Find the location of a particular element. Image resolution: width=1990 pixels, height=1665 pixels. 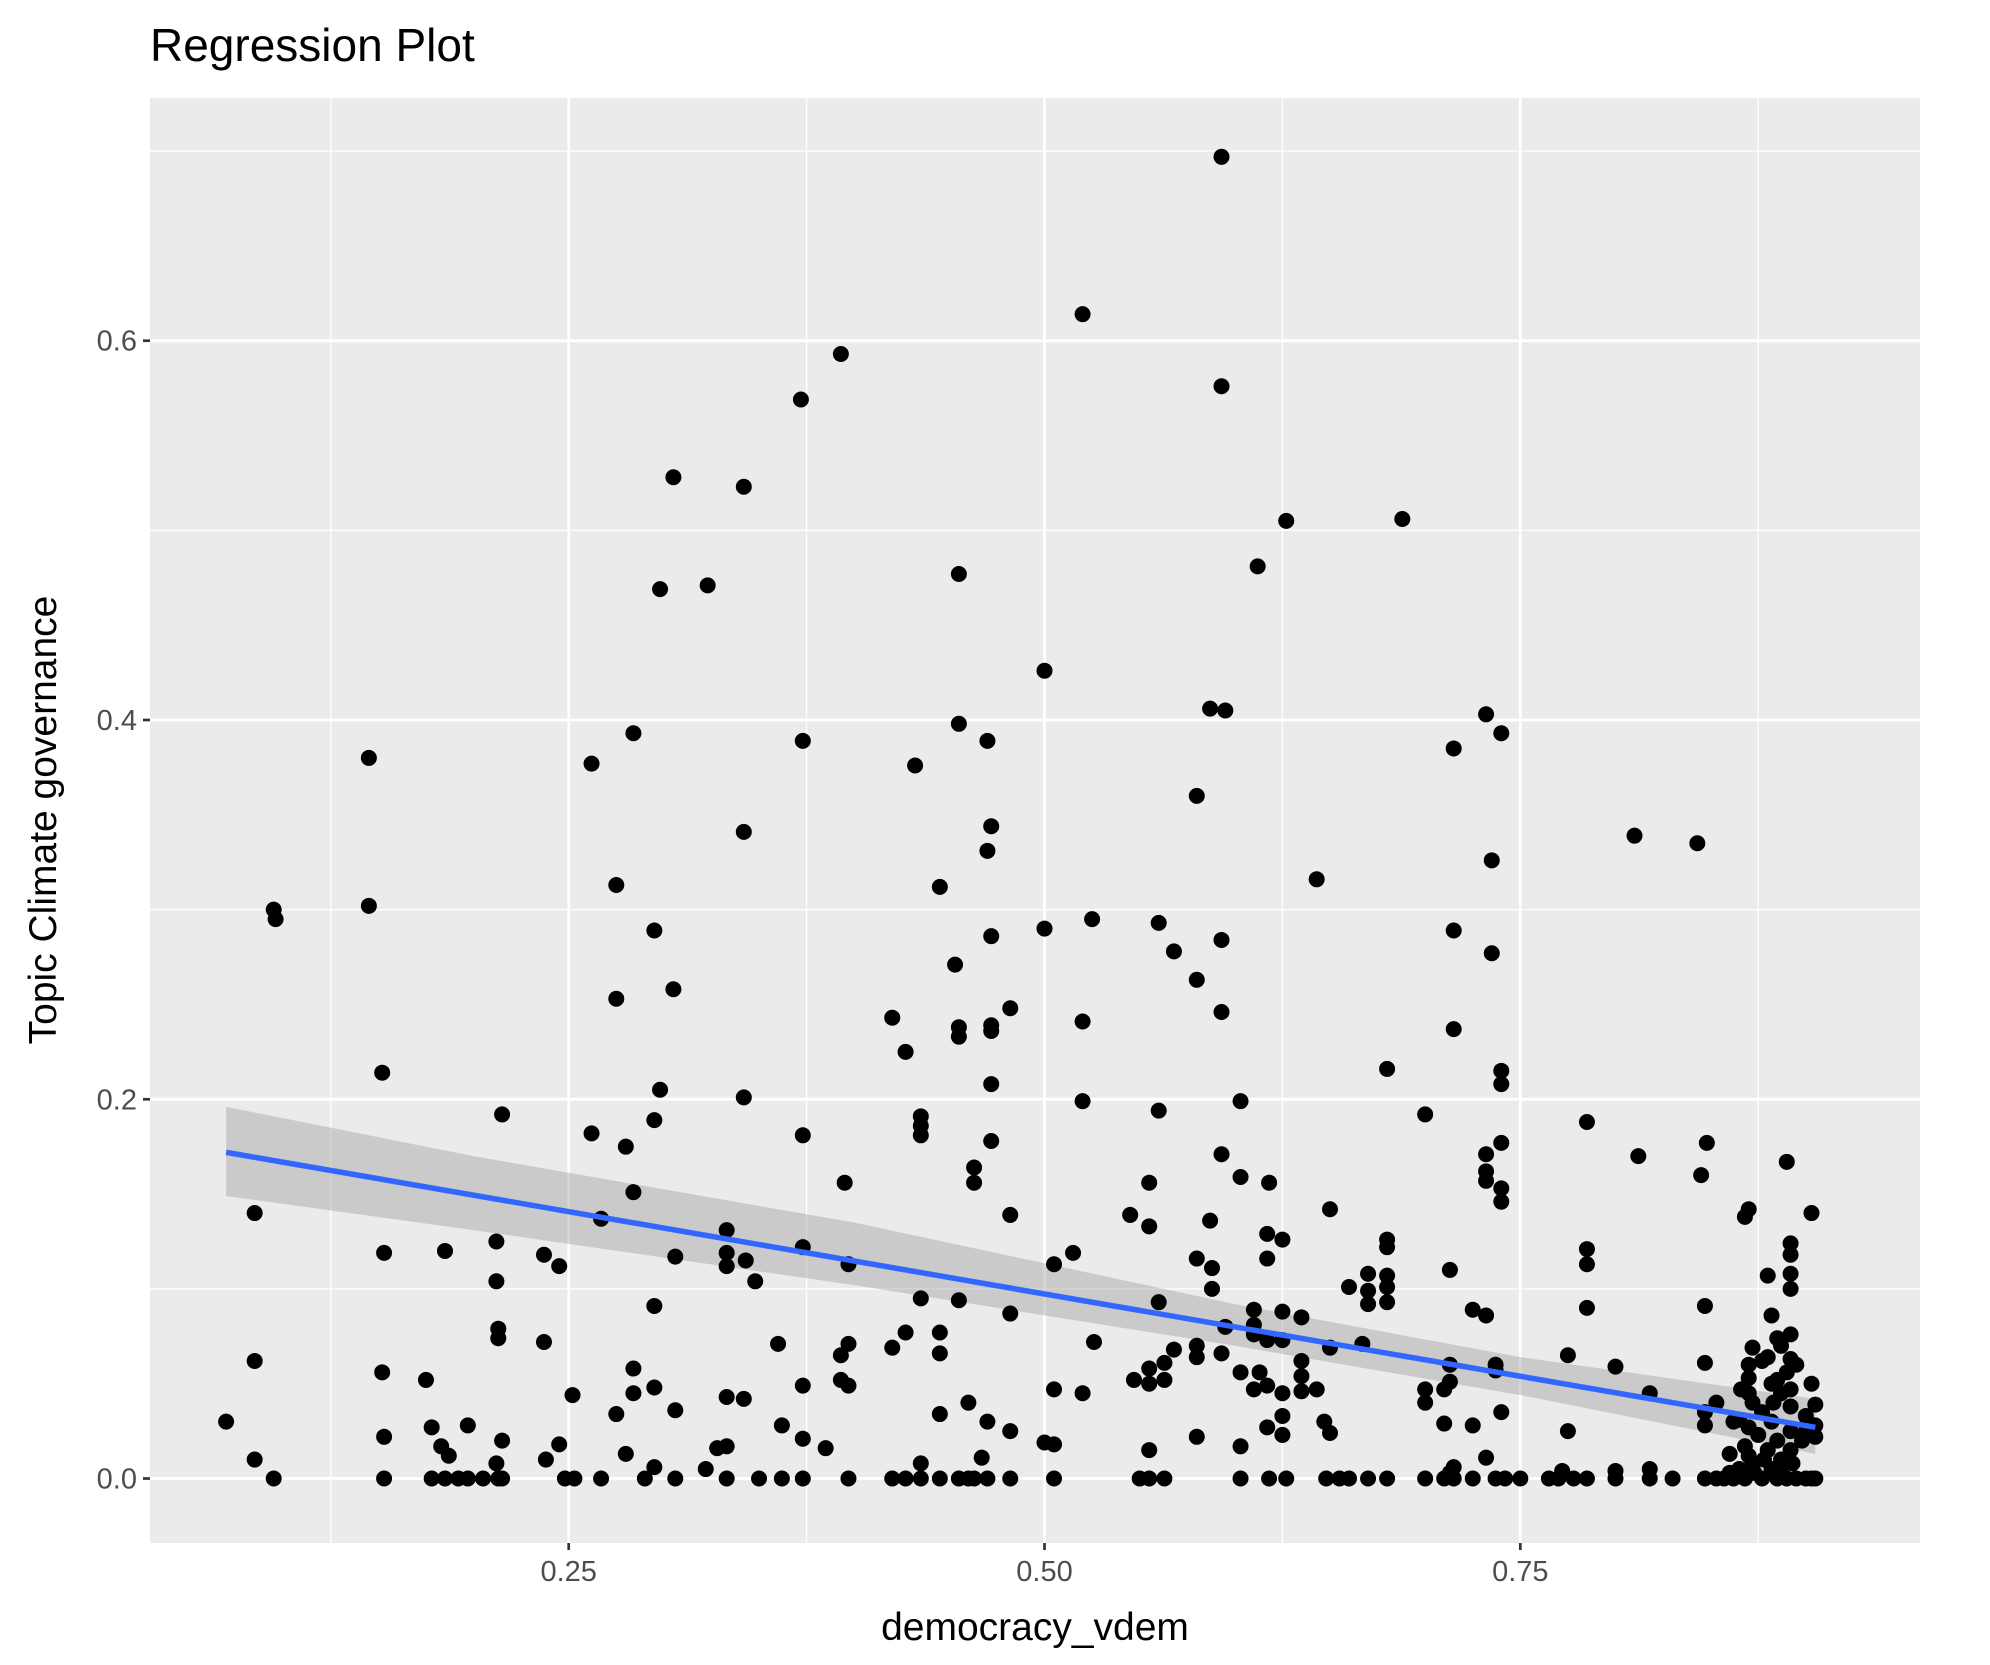

regression-line is located at coordinates (1020, 1290).